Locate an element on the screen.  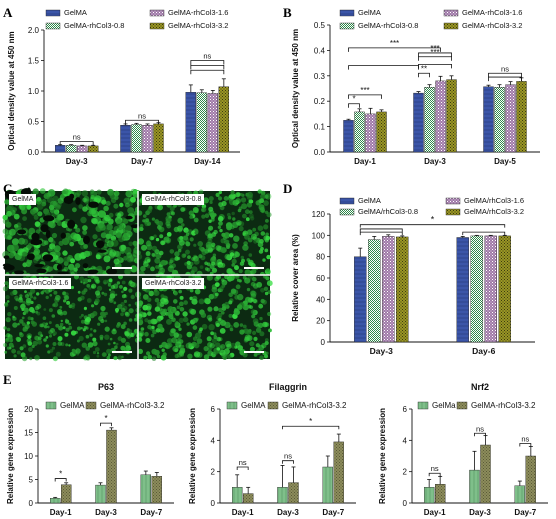
panel-letter-d: D is located at coordinates (287, 188).